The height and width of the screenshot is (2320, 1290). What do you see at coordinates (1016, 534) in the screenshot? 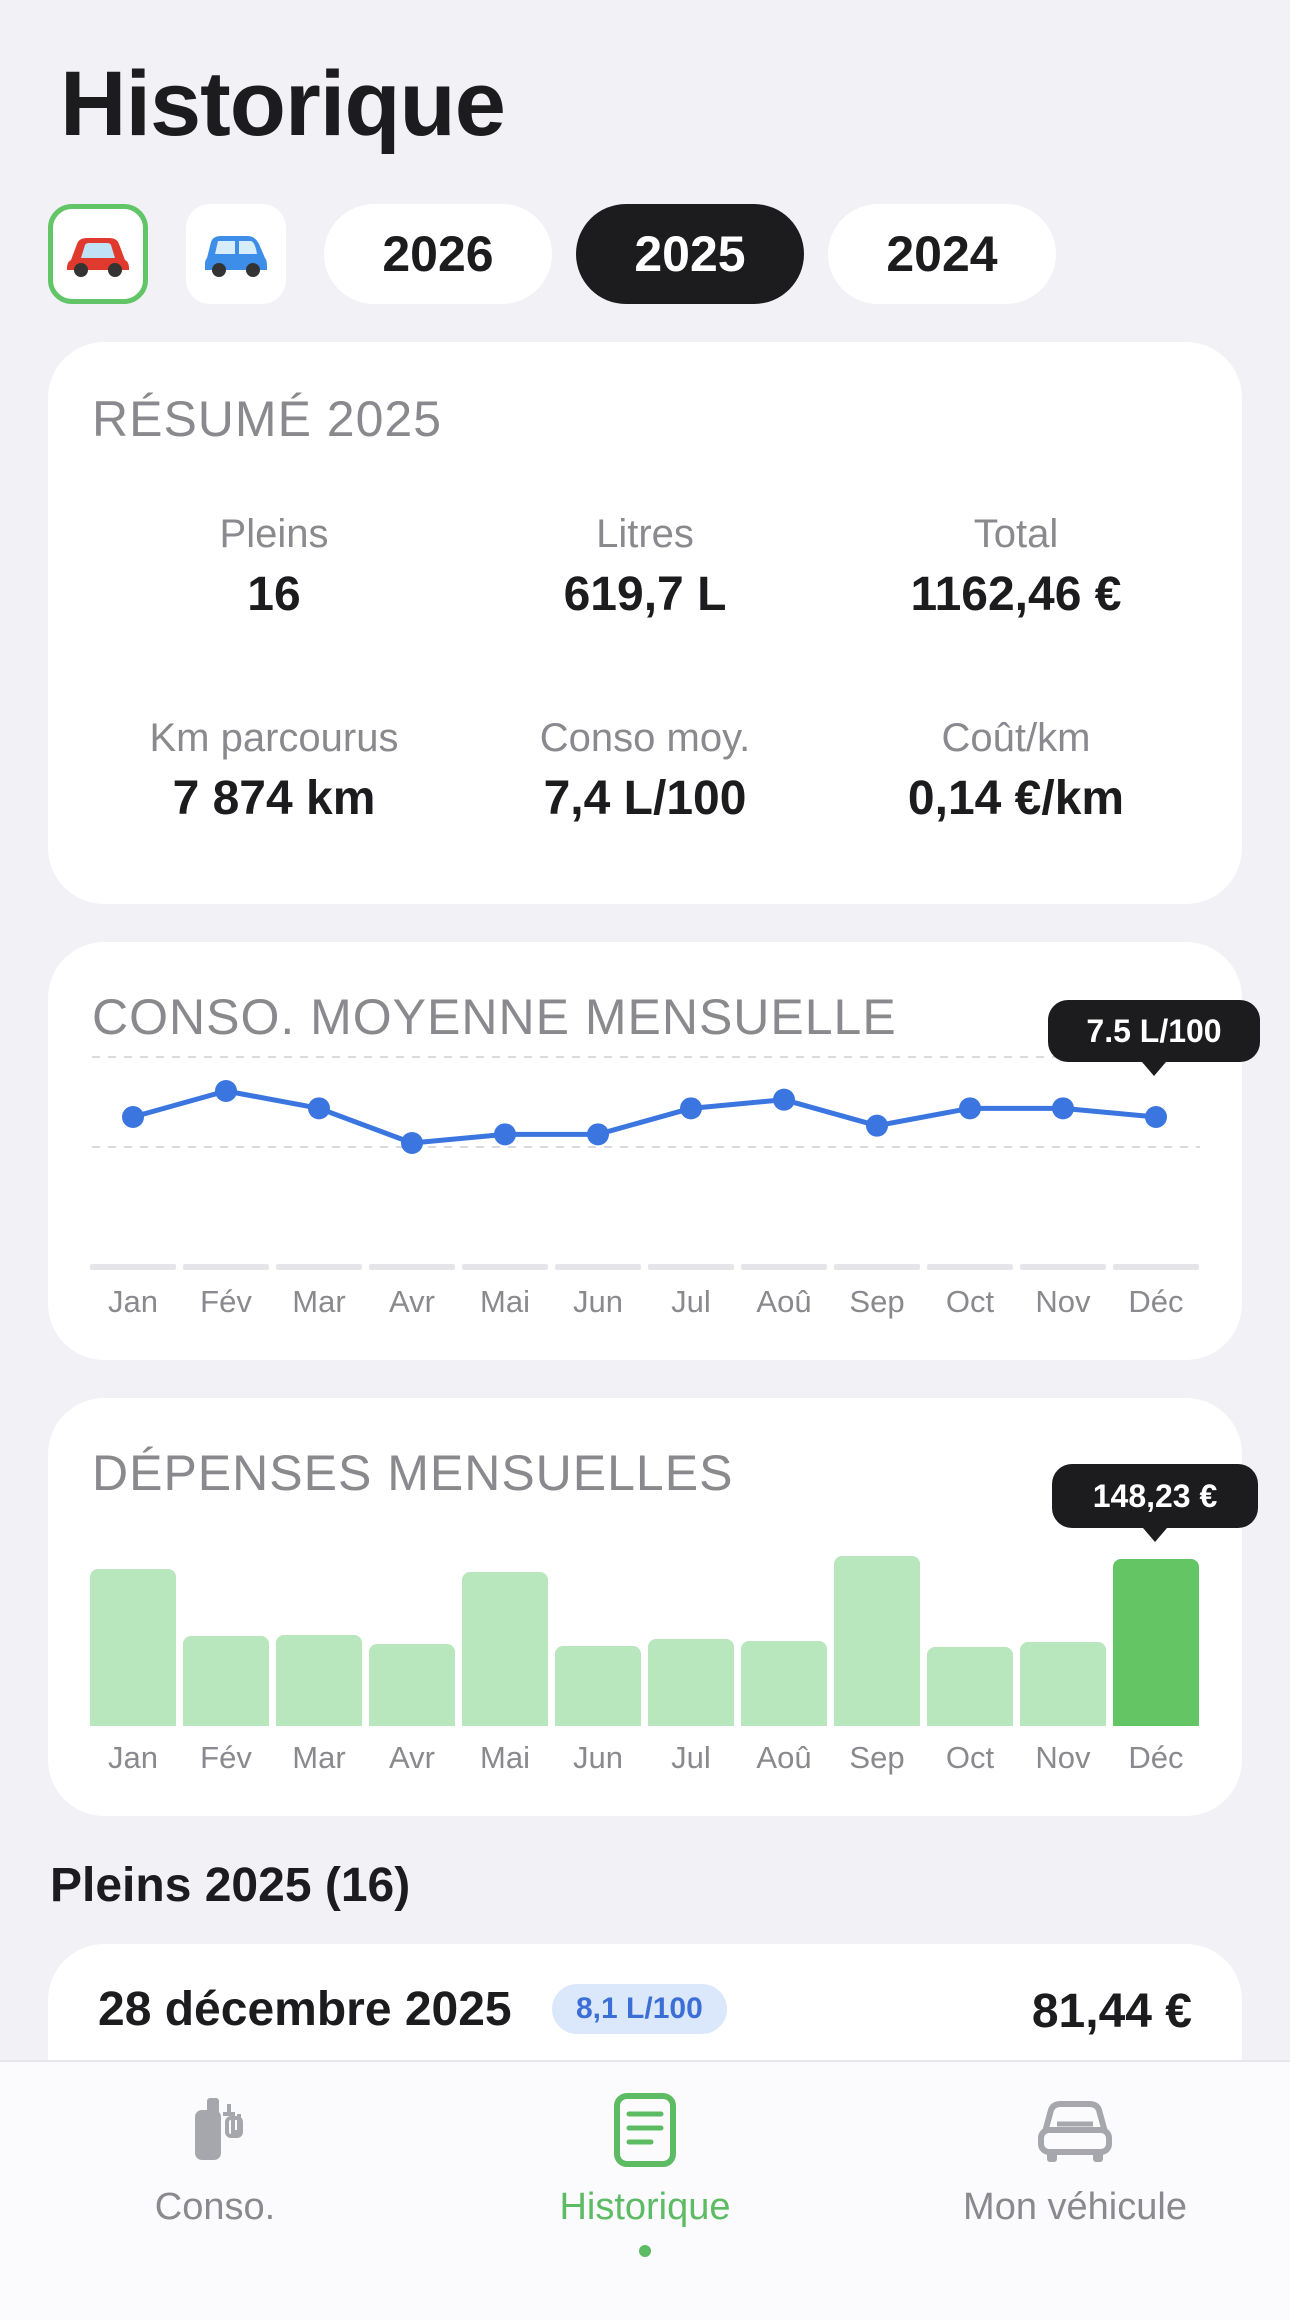
I see `stat-label: Total` at bounding box center [1016, 534].